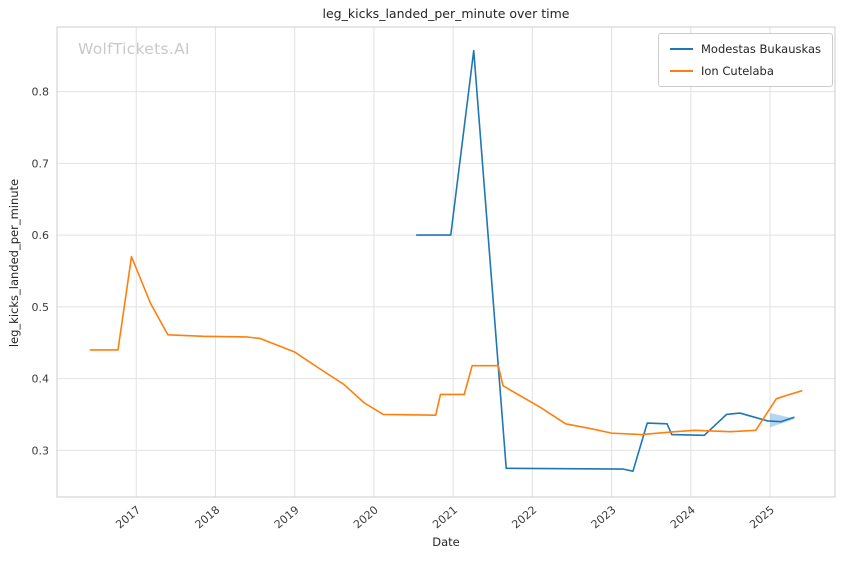 This screenshot has width=844, height=561. What do you see at coordinates (41, 307) in the screenshot?
I see `y-tick-label: 0.5` at bounding box center [41, 307].